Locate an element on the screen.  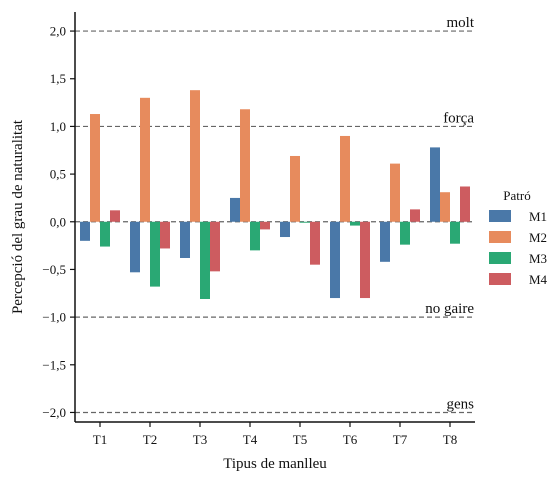
y-axis-label: Percepció del grau de naturalitat is located at coordinates (18, 216).